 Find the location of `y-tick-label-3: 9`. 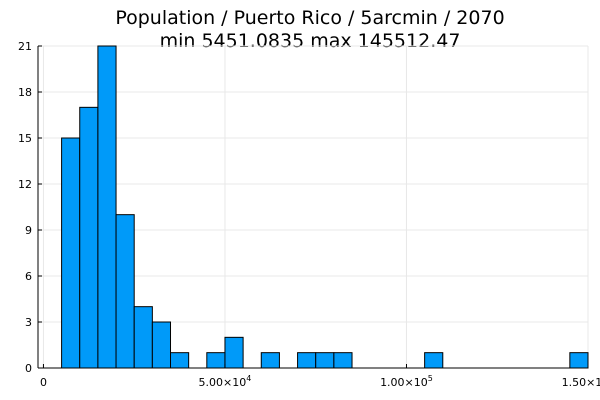

y-tick-label-3: 9 is located at coordinates (28, 230).